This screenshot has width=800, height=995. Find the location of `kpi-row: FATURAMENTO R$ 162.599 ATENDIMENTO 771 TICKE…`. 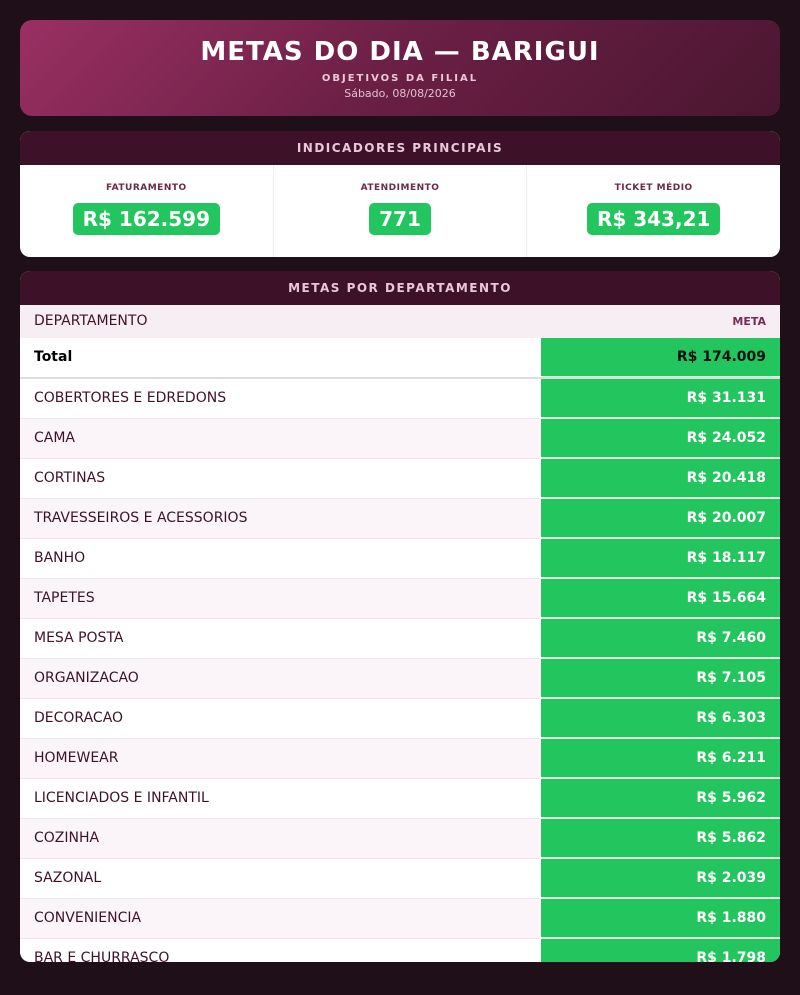

kpi-row: FATURAMENTO R$ 162.599 ATENDIMENTO 771 TICKE… is located at coordinates (400, 211).